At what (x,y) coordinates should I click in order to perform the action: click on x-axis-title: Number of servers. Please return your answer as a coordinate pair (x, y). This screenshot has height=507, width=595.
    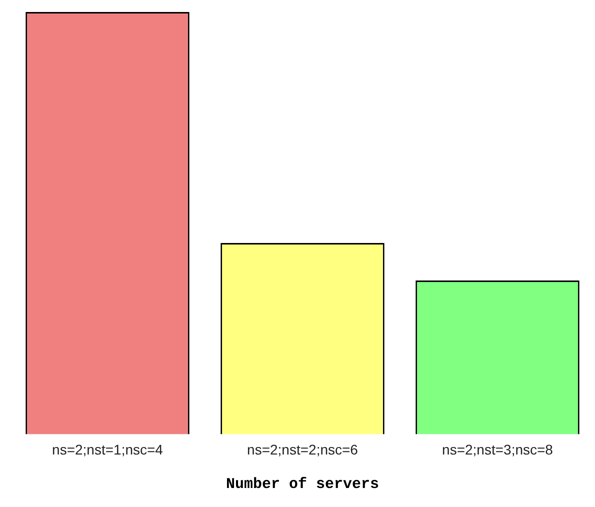
    Looking at the image, I should click on (303, 484).